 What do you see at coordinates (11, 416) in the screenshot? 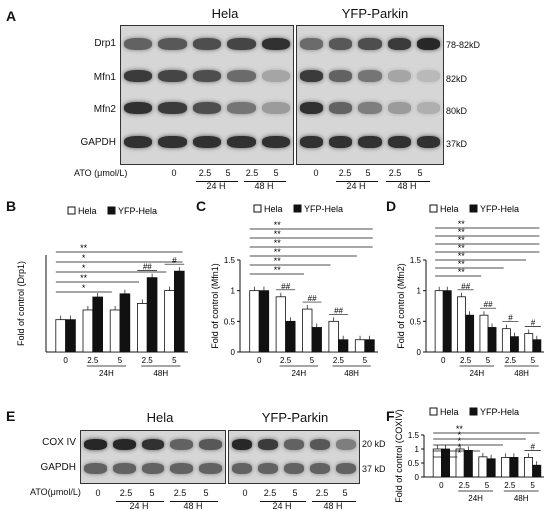
I see `panel-e-label: E` at bounding box center [11, 416].